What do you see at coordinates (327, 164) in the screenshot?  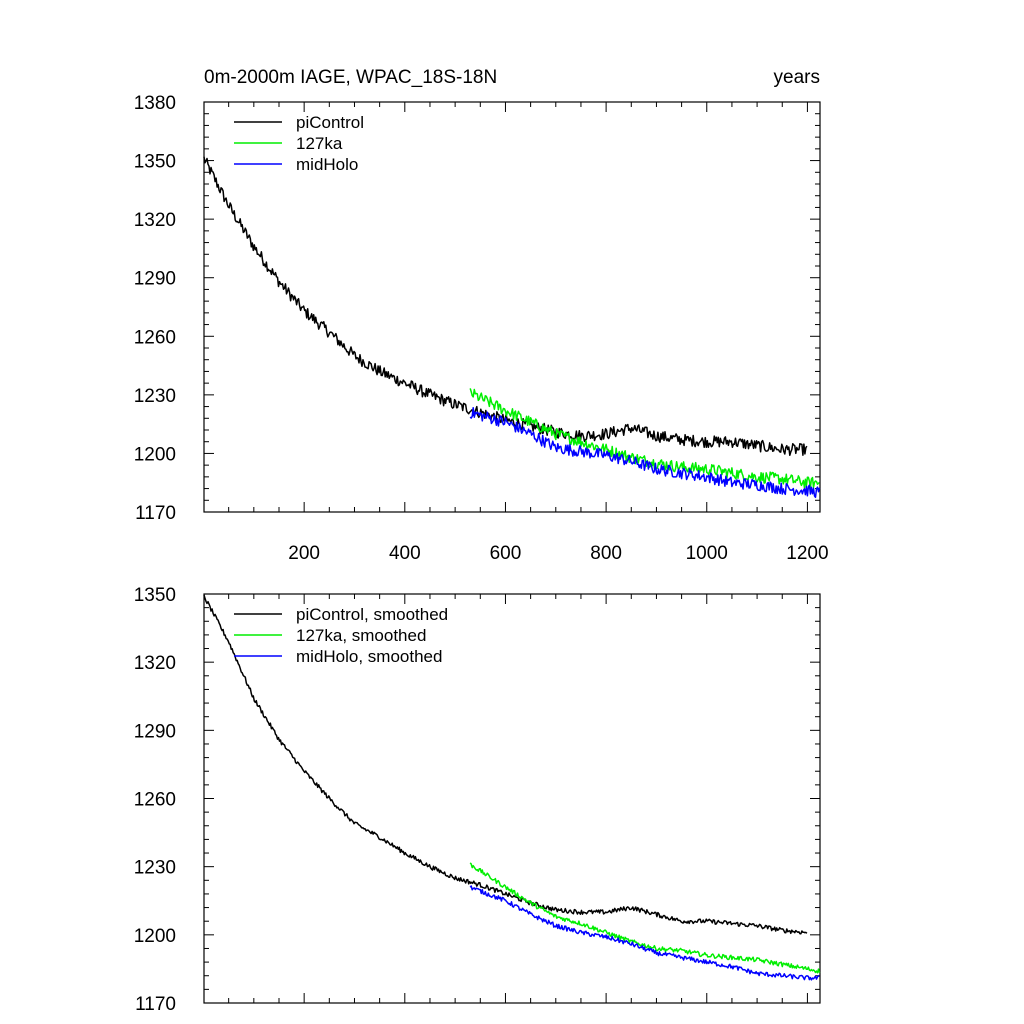 I see `legend-label: midHolo` at bounding box center [327, 164].